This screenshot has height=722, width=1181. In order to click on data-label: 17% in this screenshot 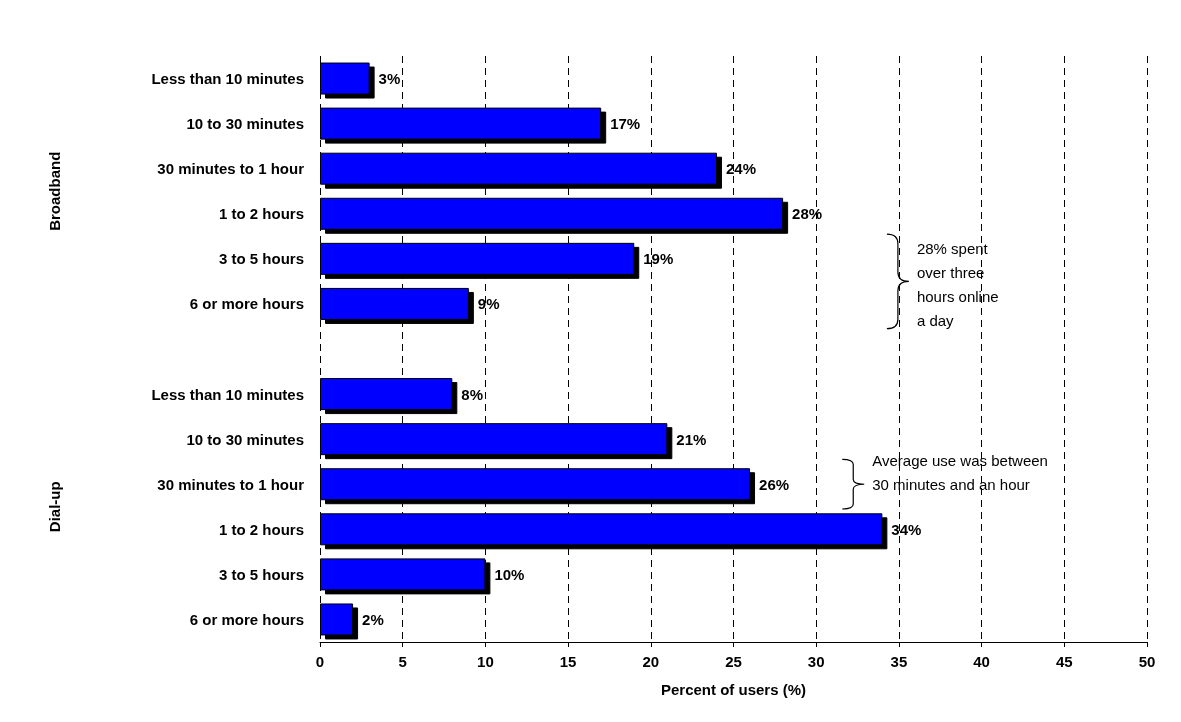, I will do `click(625, 124)`.